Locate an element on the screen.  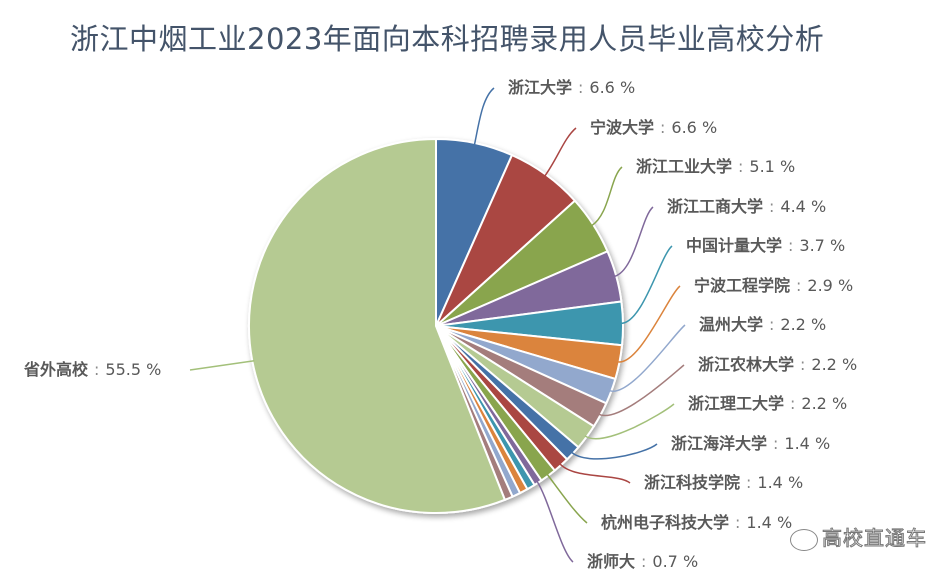
data-label-value: 55.5 % is located at coordinates (133, 369).